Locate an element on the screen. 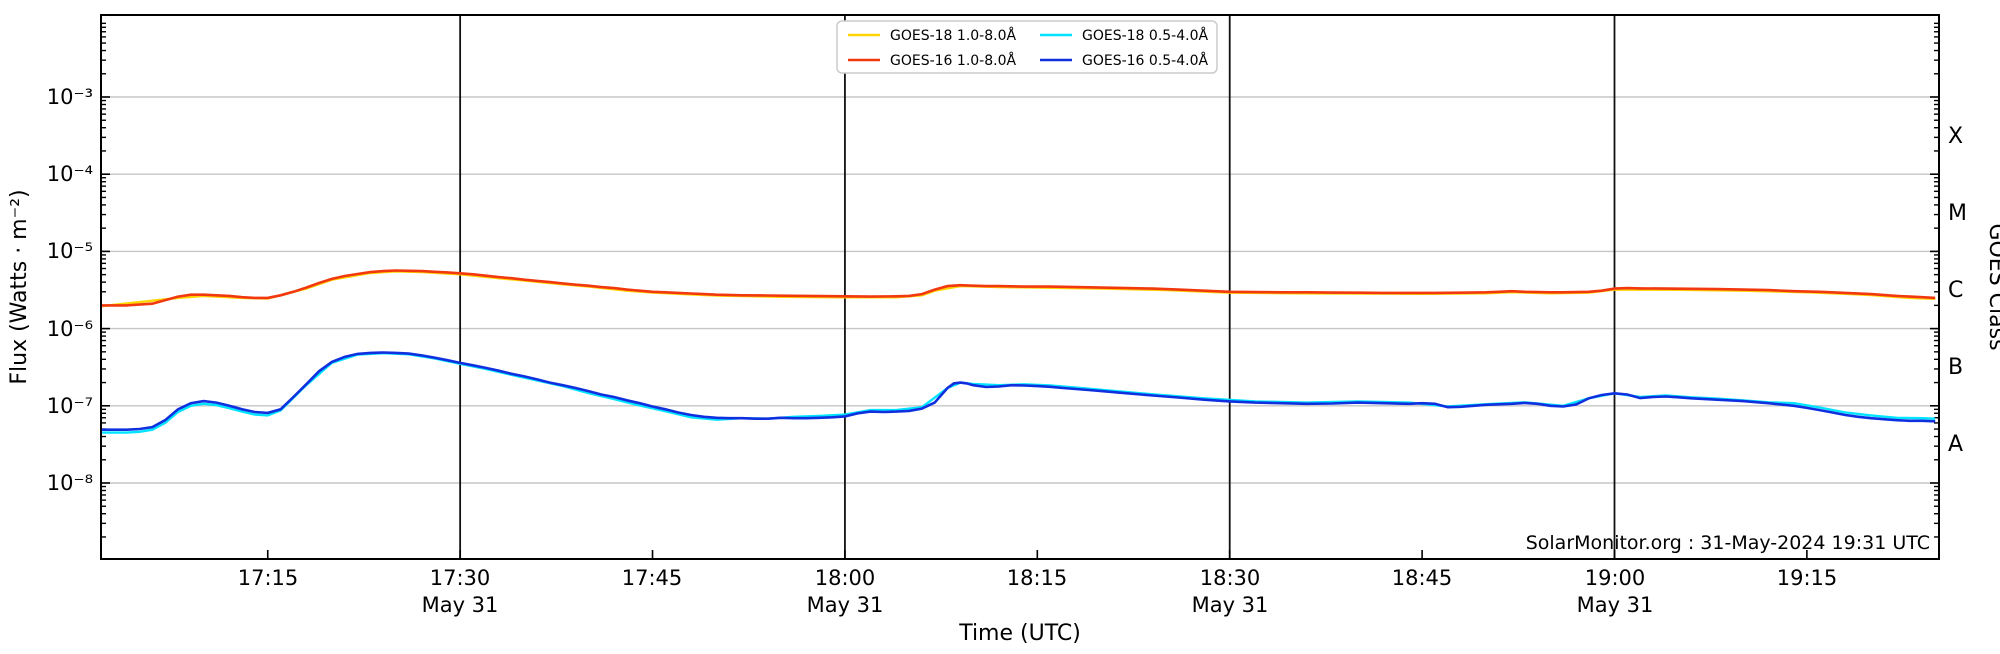  x-tick-label: 17:30 is located at coordinates (460, 578).